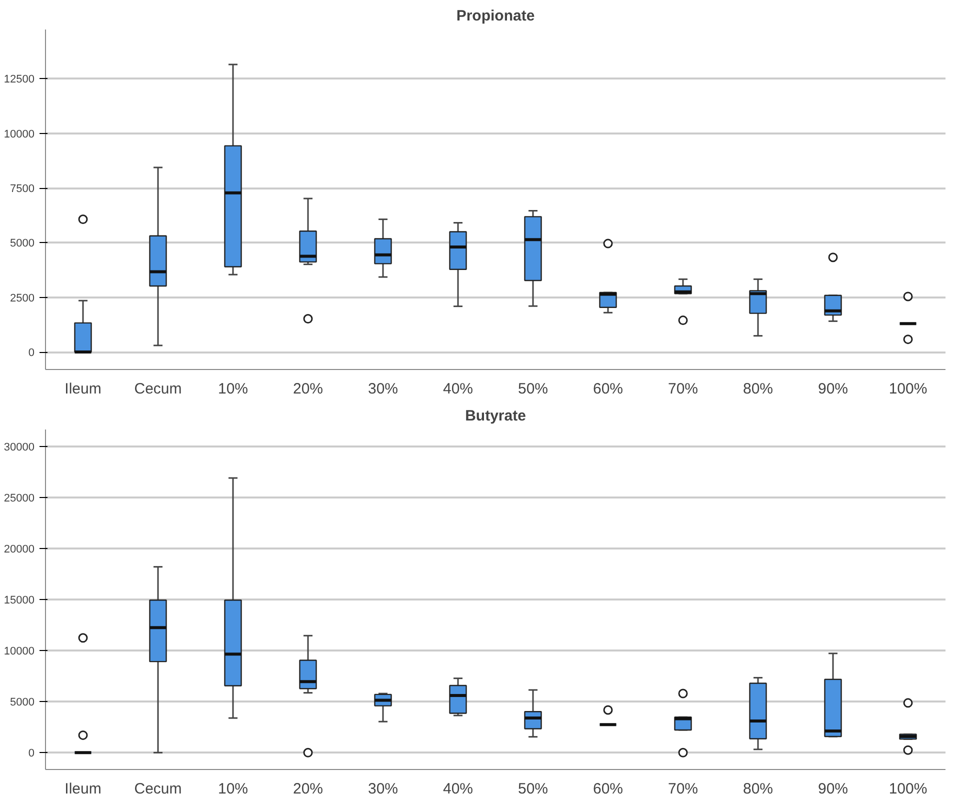 This screenshot has width=954, height=807. I want to click on y-tick-label: 7500, so click(22, 189).